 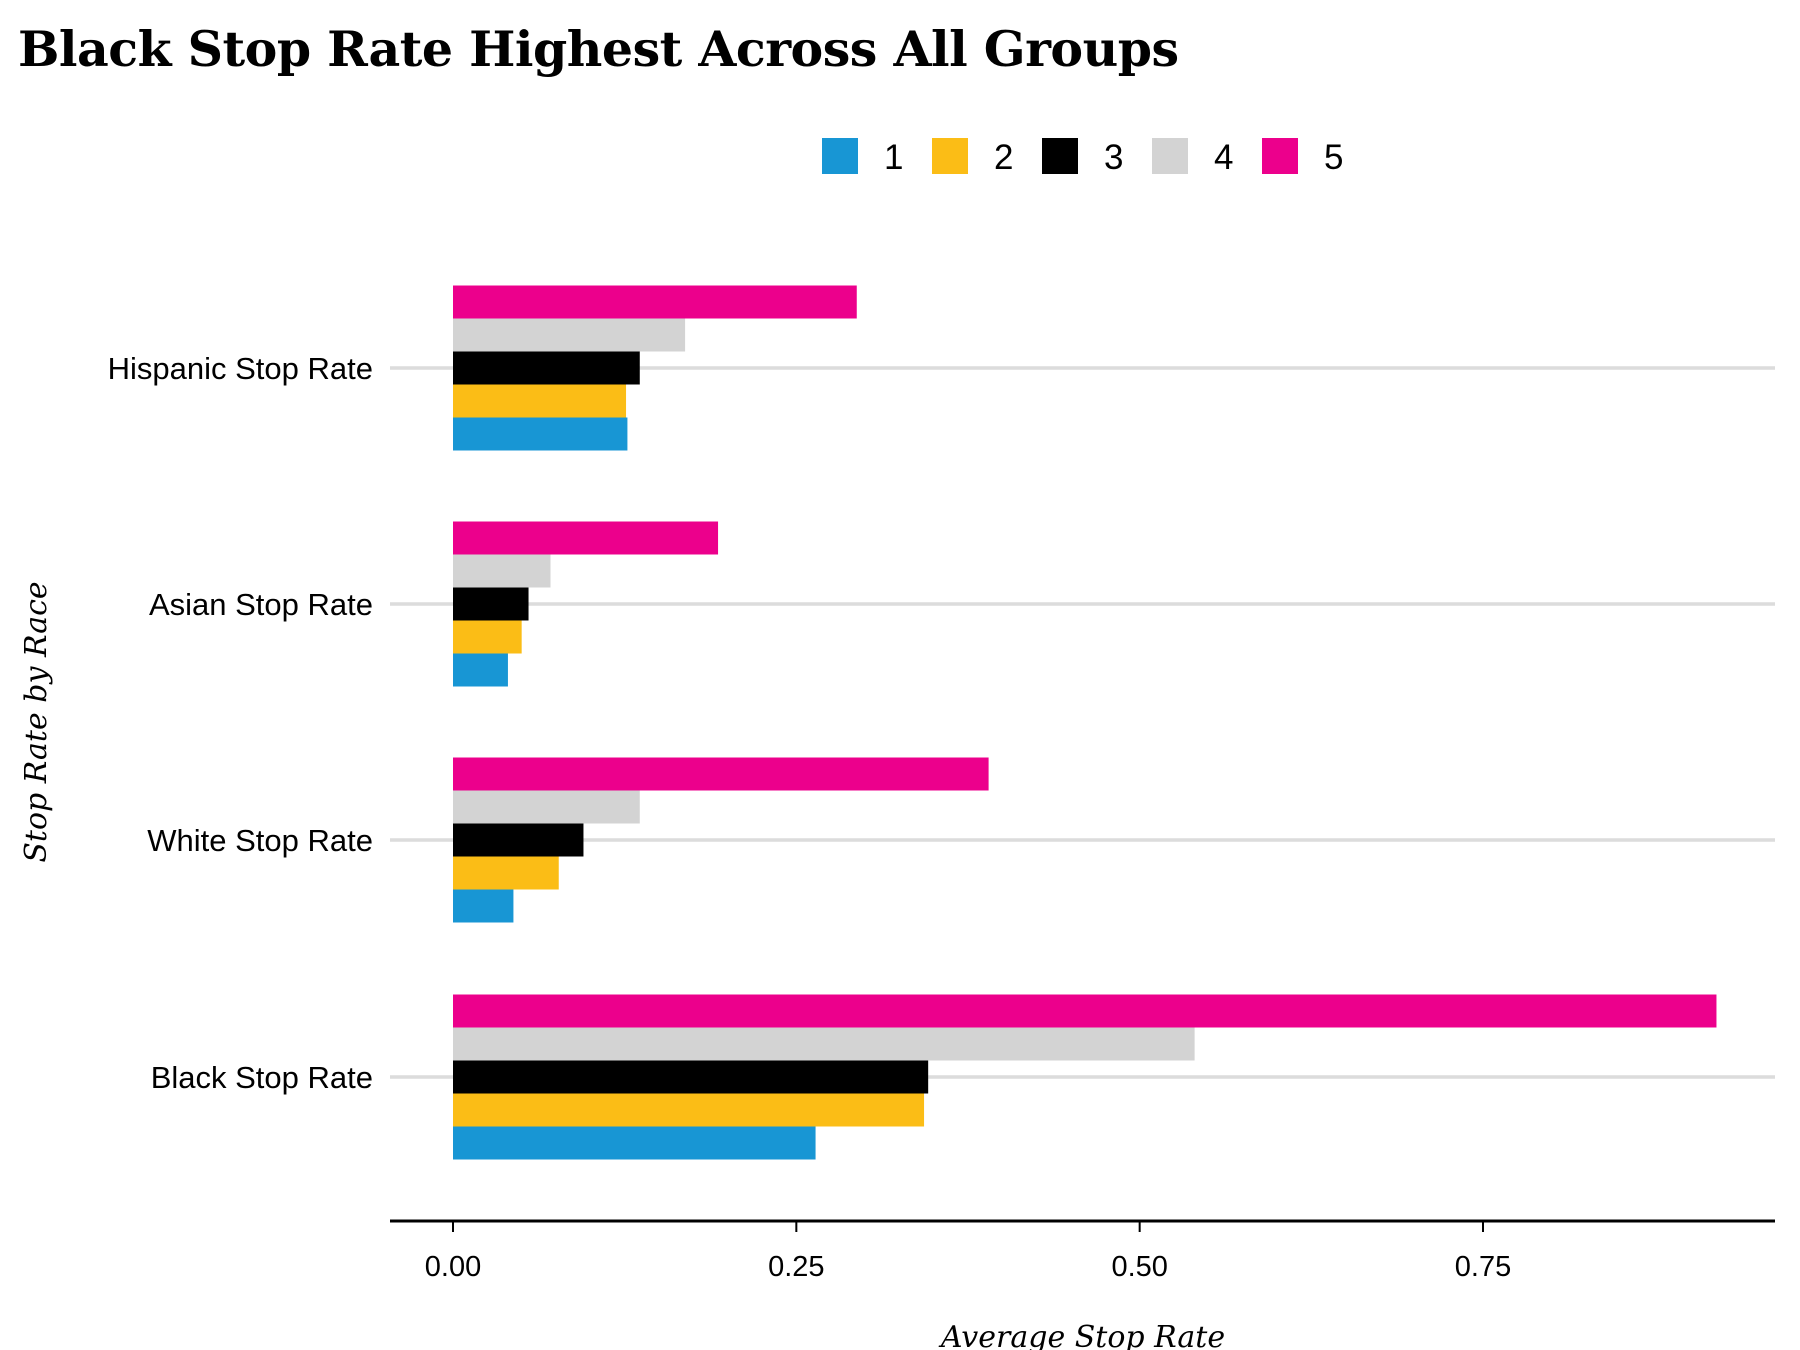 I want to click on legend-label: 2, so click(x=1003, y=157).